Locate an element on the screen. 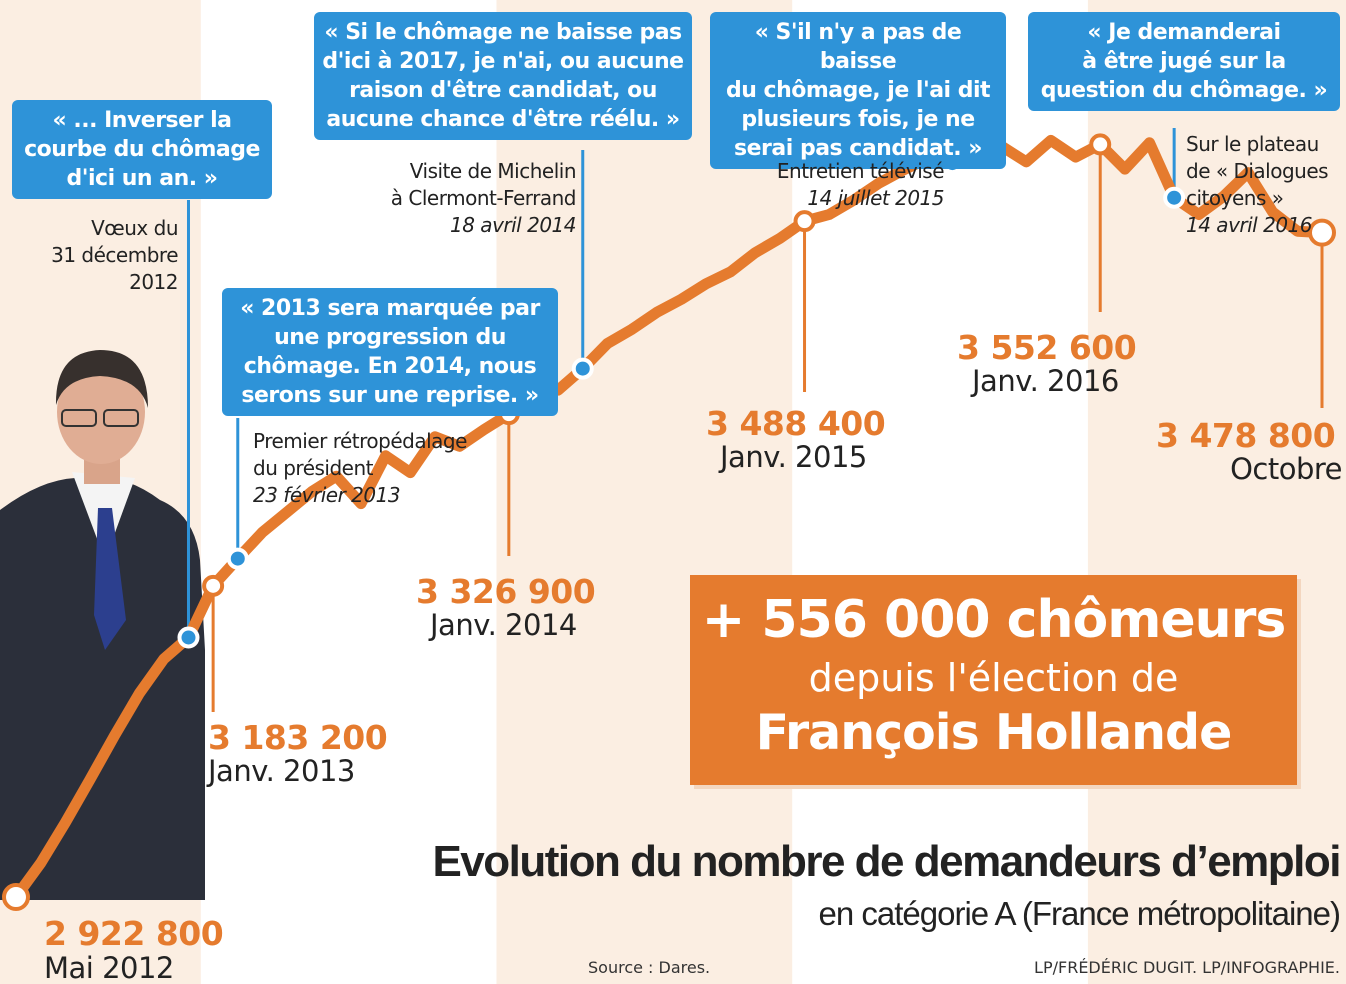 This screenshot has height=984, width=1346. summary-name: François Hollande is located at coordinates (994, 732).